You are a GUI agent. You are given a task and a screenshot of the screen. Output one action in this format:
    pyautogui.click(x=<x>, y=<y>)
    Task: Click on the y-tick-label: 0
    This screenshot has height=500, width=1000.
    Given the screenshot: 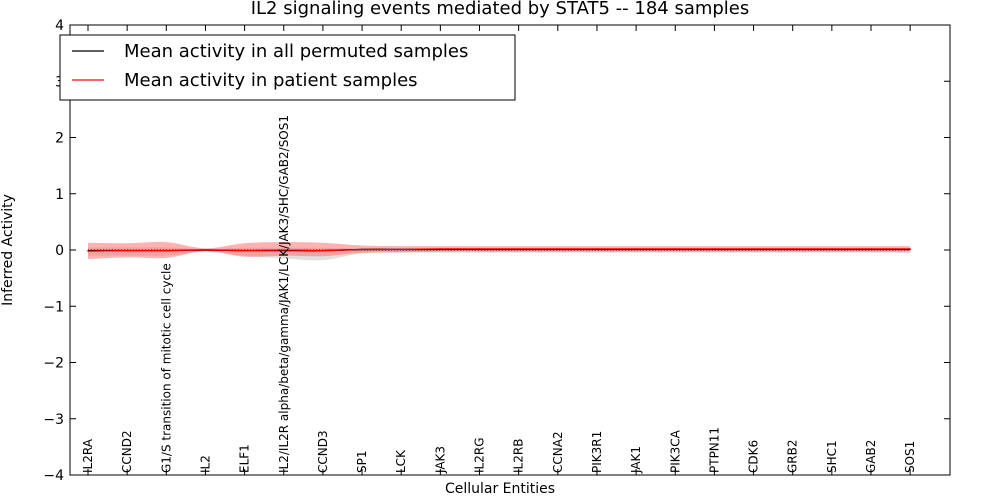 What is the action you would take?
    pyautogui.click(x=59, y=251)
    